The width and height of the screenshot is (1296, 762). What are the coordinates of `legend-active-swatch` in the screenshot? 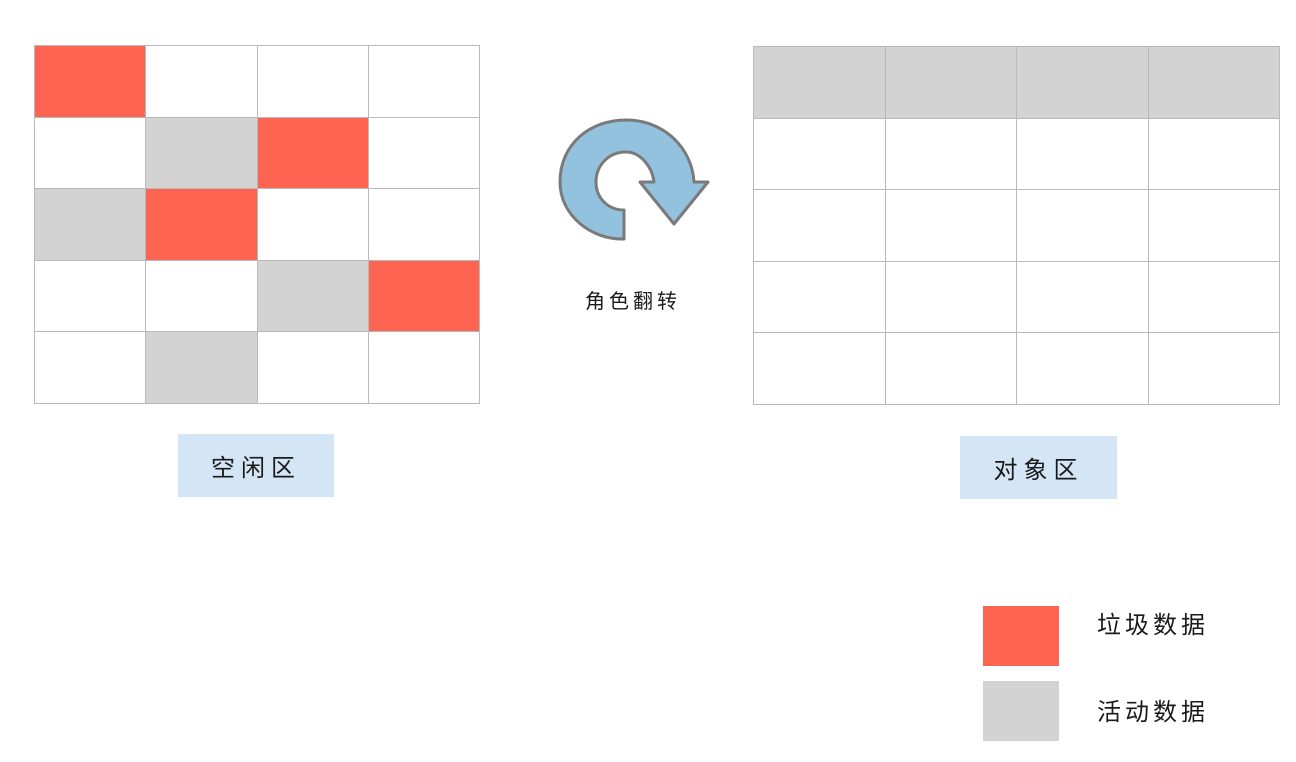 It's located at (1021, 711).